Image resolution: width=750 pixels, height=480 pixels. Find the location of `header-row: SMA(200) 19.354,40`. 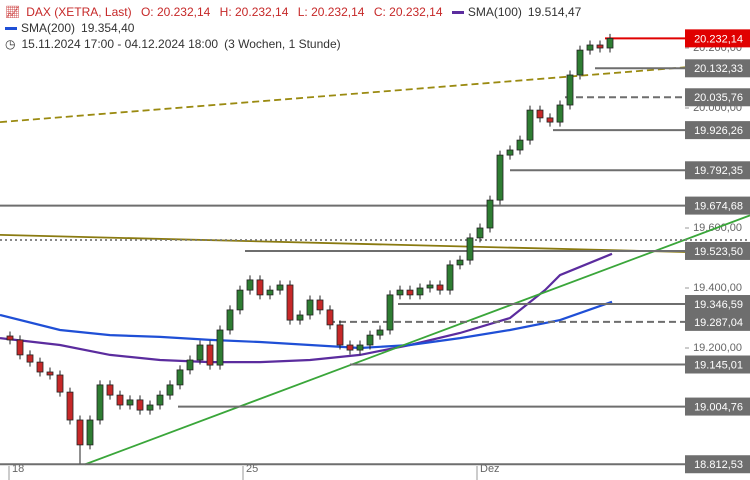

header-row: SMA(200) 19.354,40 is located at coordinates (299, 28).